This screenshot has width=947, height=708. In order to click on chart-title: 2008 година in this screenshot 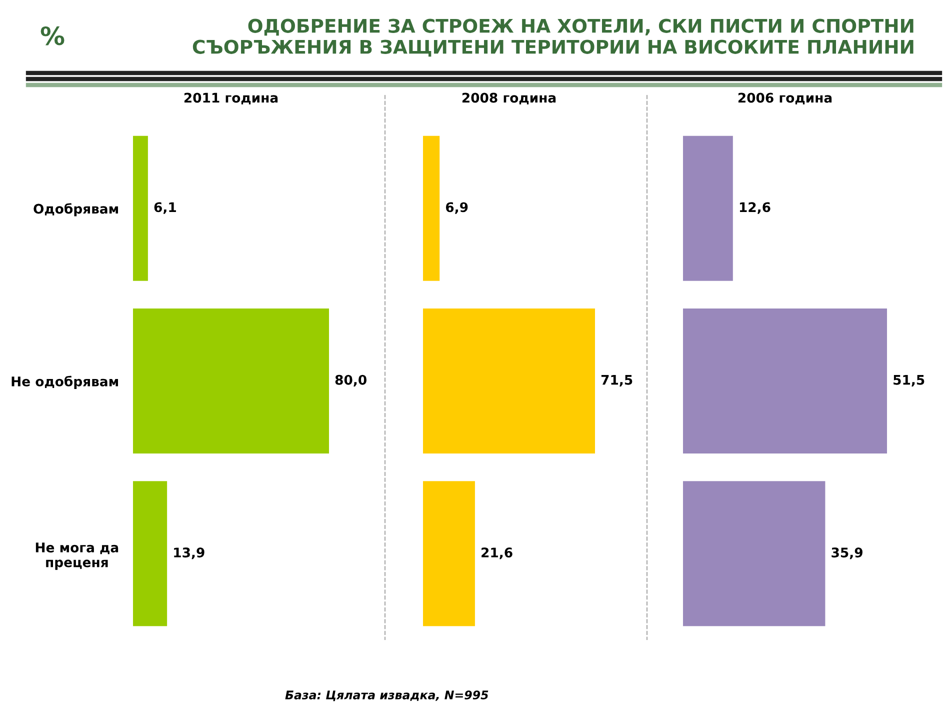, I will do `click(509, 98)`.